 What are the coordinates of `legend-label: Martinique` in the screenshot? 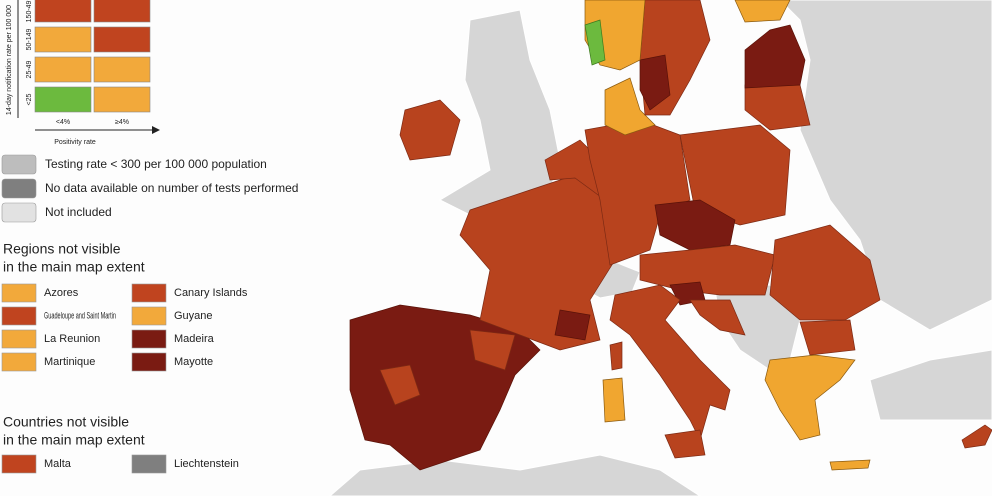 It's located at (69, 362).